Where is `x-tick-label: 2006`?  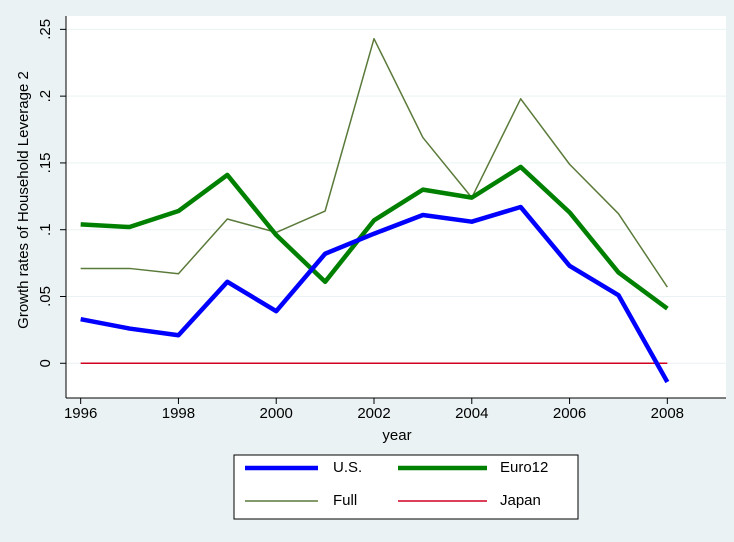 x-tick-label: 2006 is located at coordinates (569, 413).